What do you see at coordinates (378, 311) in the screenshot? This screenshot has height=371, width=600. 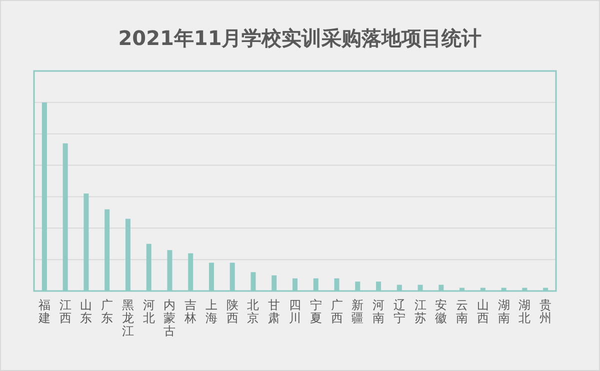 I see `x-tick-label: 河南` at bounding box center [378, 311].